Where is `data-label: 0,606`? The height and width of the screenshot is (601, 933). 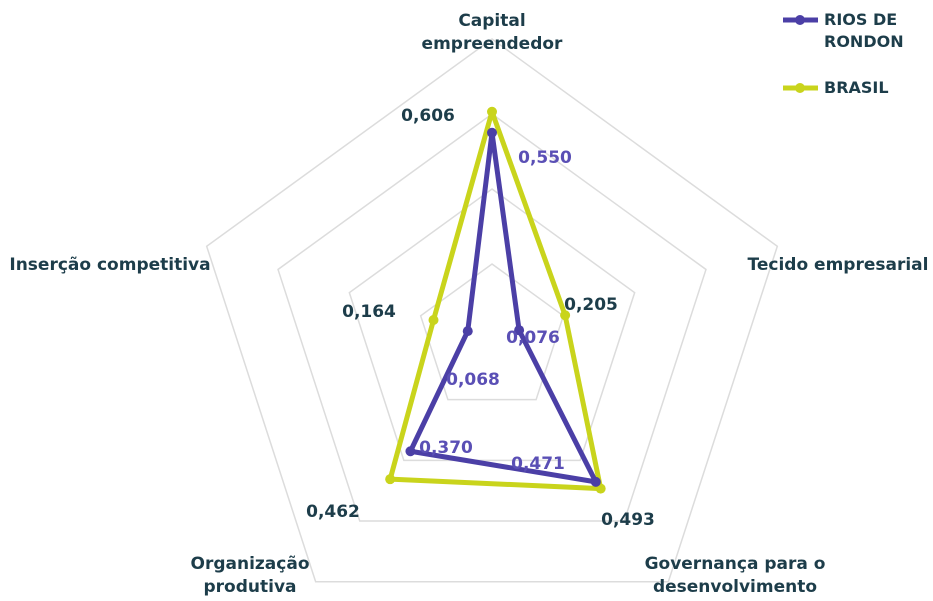 data-label: 0,606 is located at coordinates (428, 116).